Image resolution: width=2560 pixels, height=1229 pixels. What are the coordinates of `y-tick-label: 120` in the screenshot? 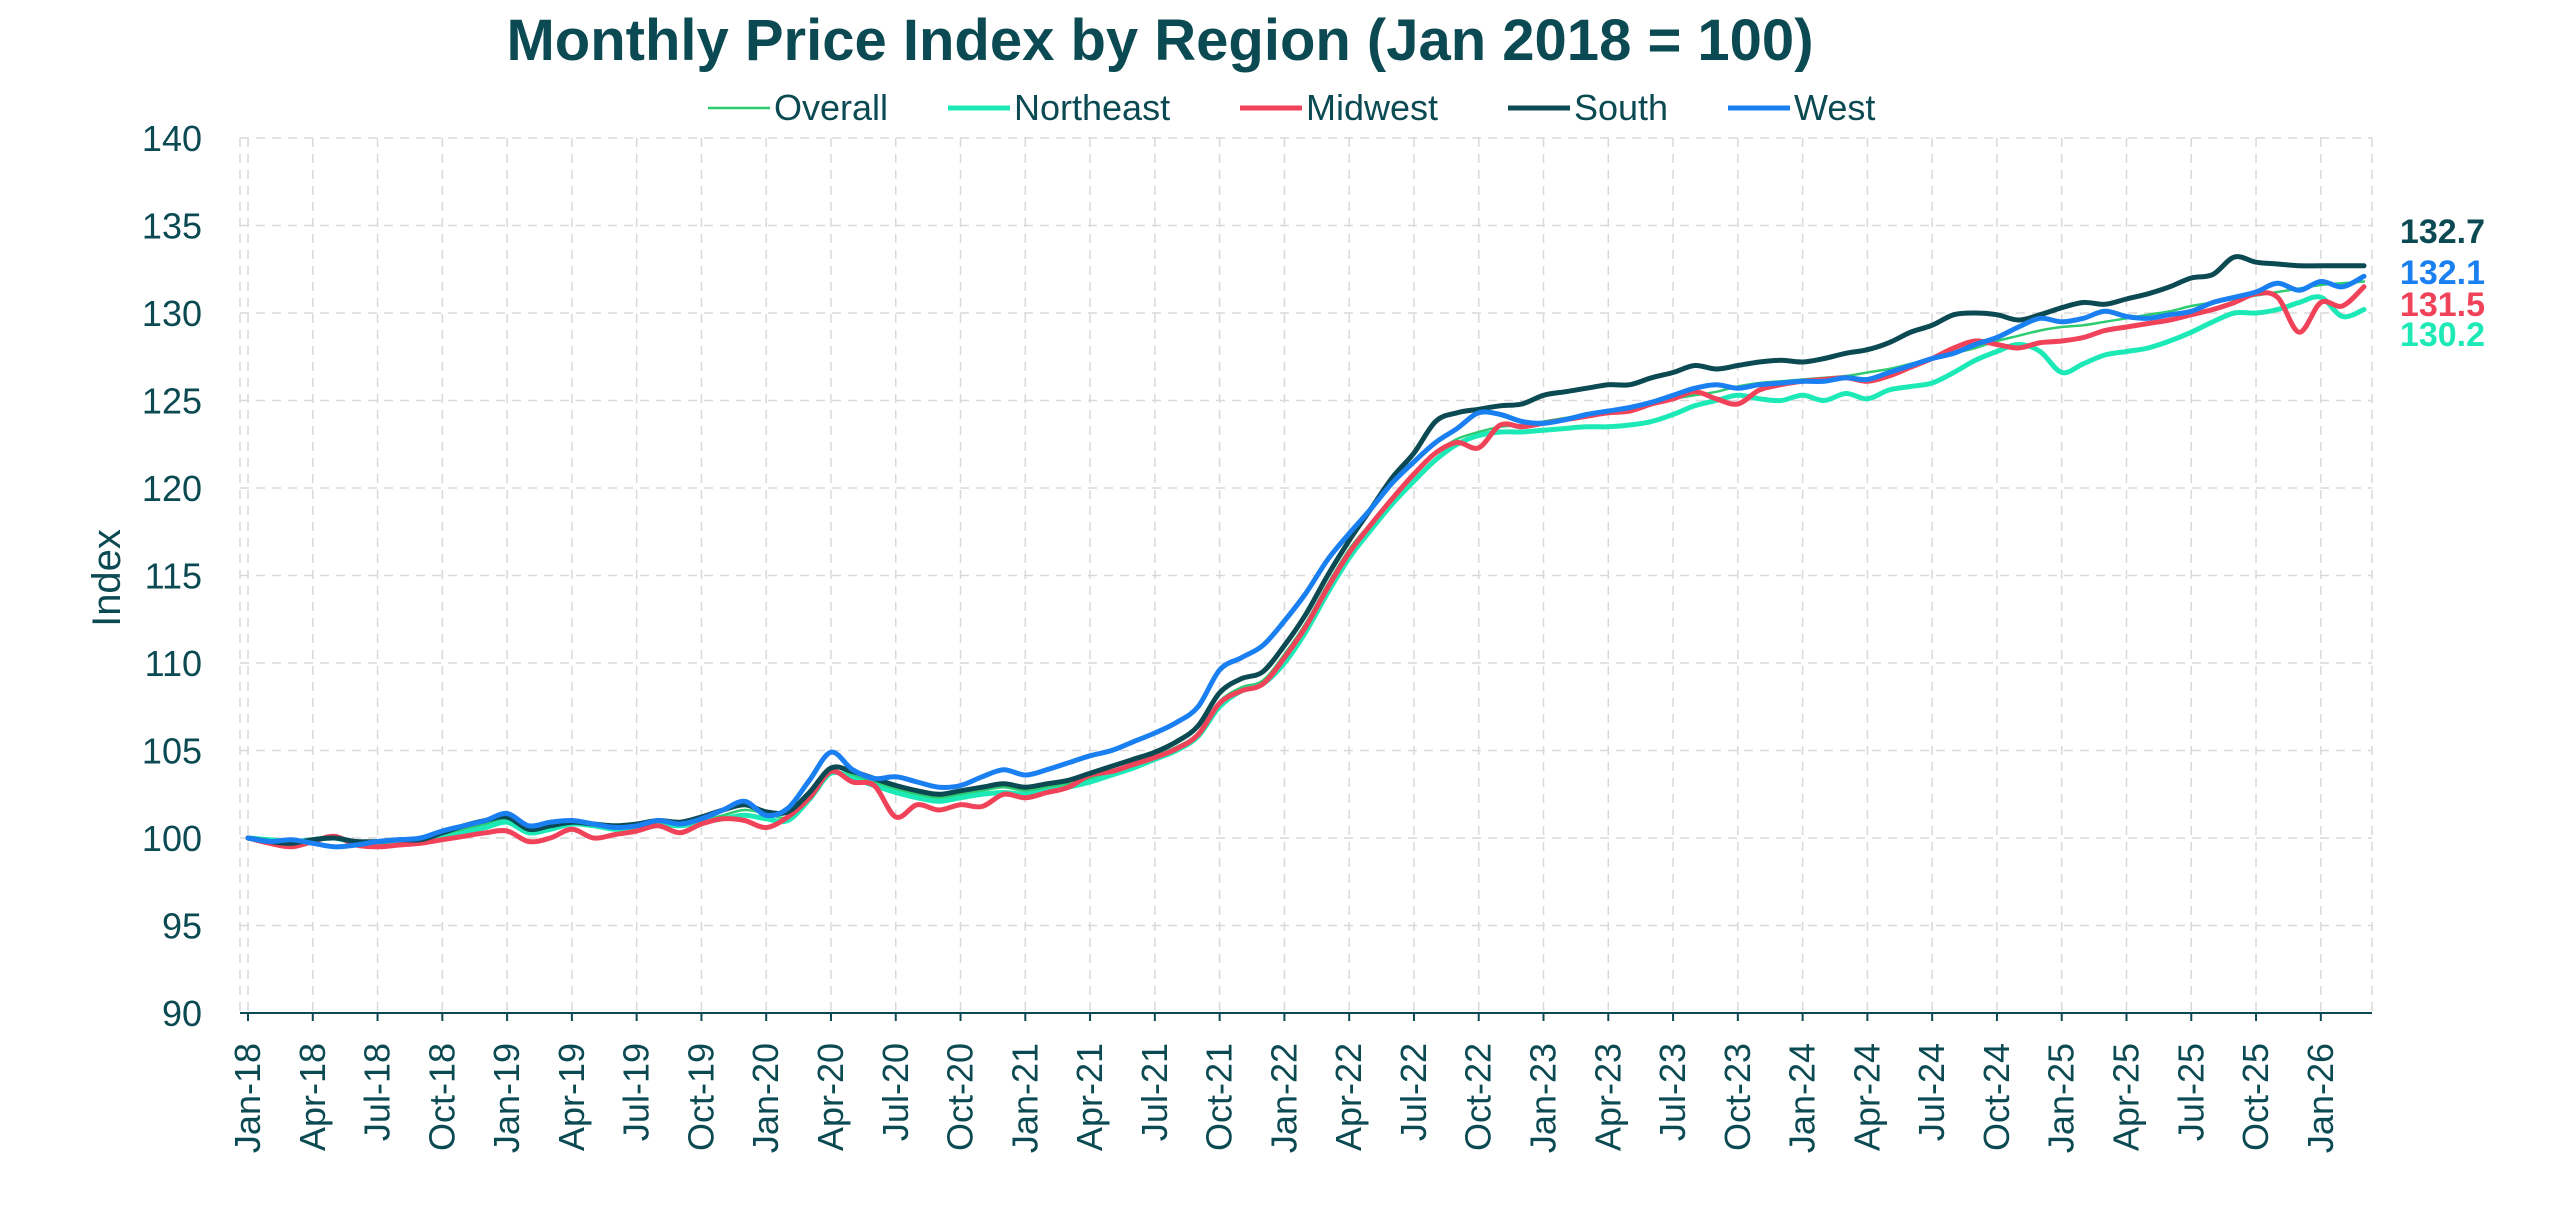 It's located at (172, 488).